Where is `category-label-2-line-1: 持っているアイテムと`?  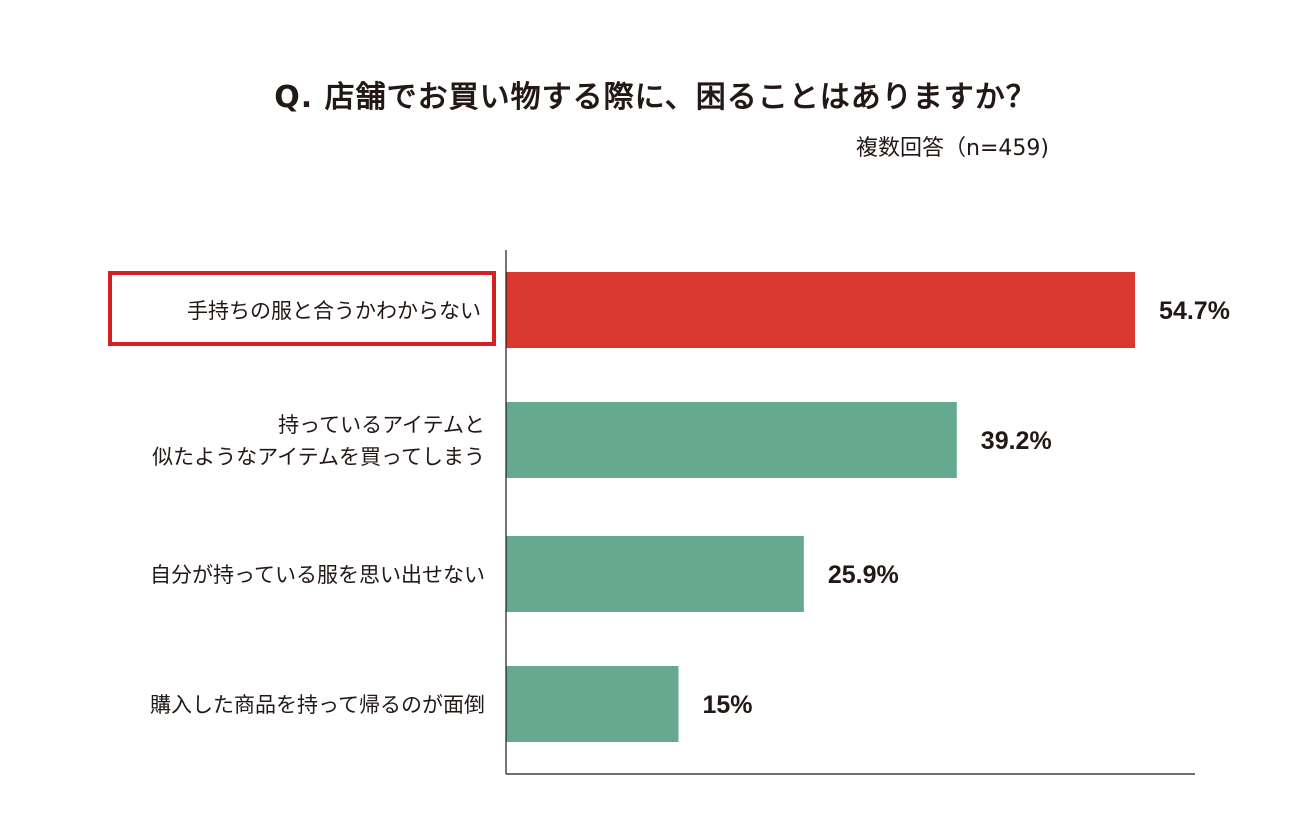
category-label-2-line-1: 持っているアイテムと is located at coordinates (381, 425).